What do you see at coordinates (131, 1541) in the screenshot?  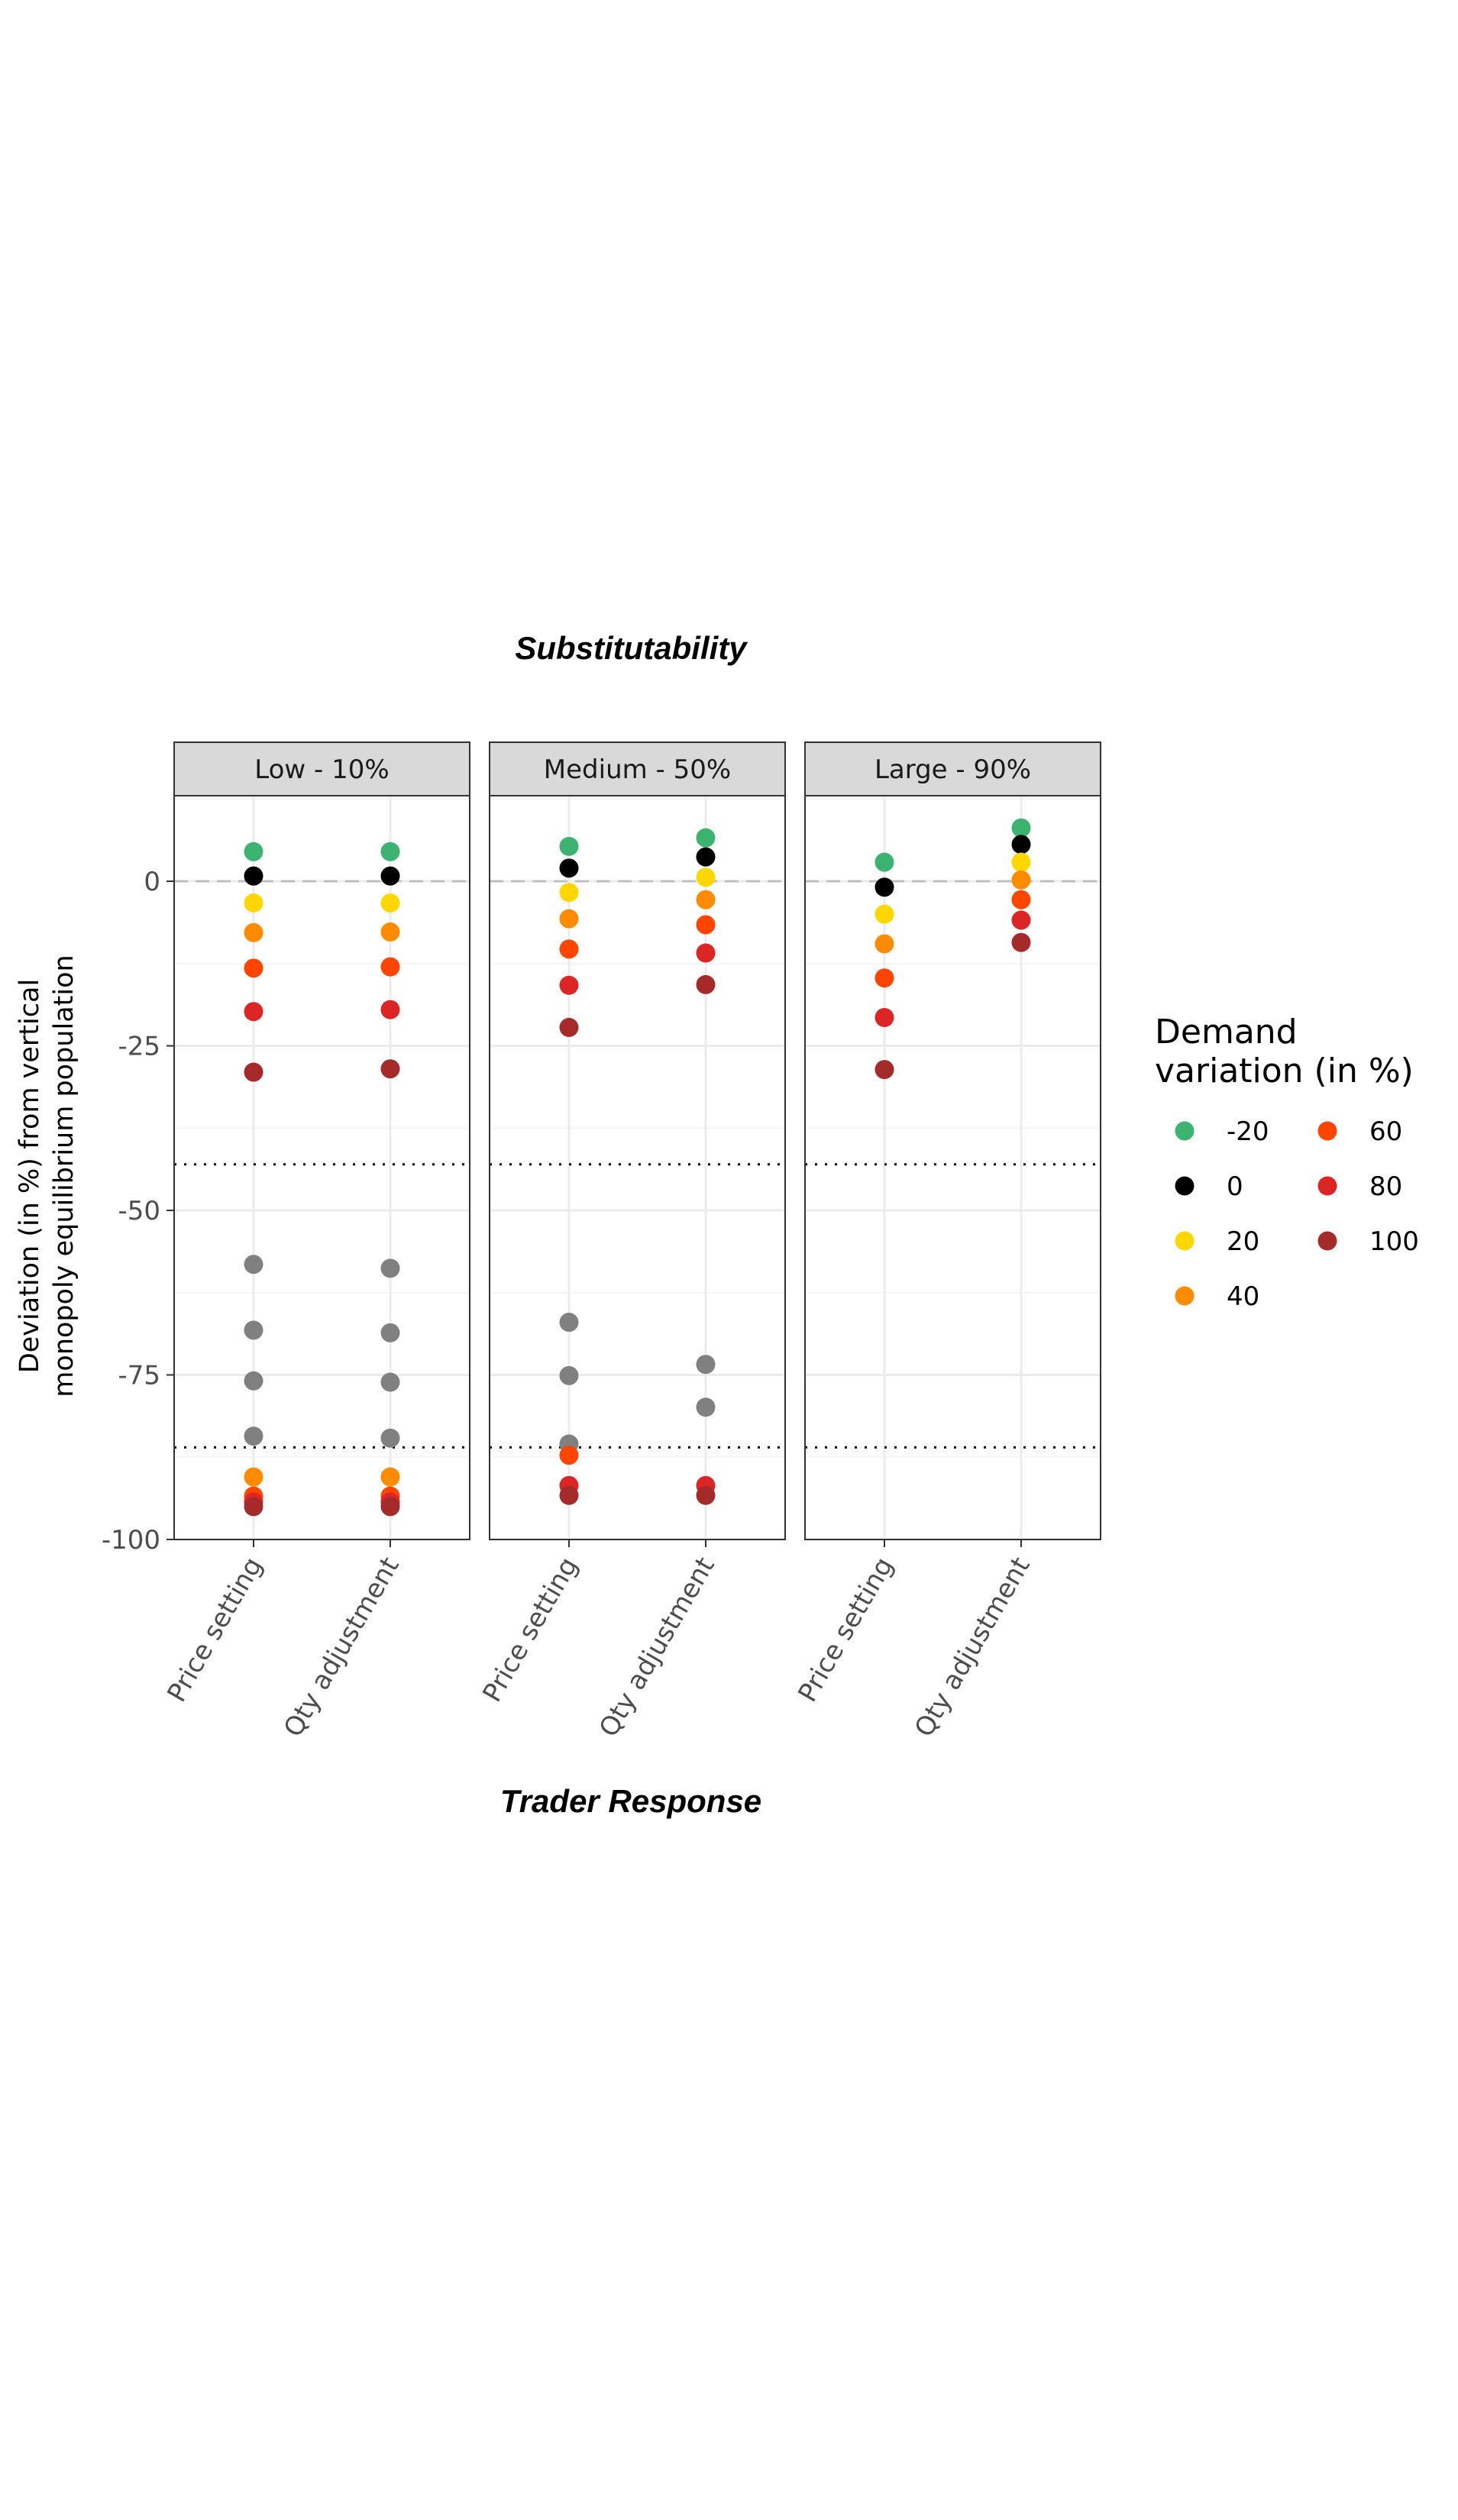 I see `y-tick-label: -100` at bounding box center [131, 1541].